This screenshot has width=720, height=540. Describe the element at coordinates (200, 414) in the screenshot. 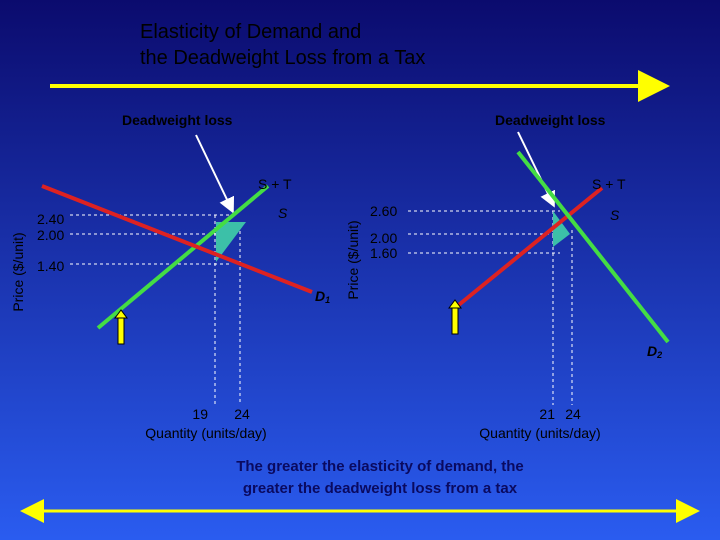

I see `x-label: 19` at that location.